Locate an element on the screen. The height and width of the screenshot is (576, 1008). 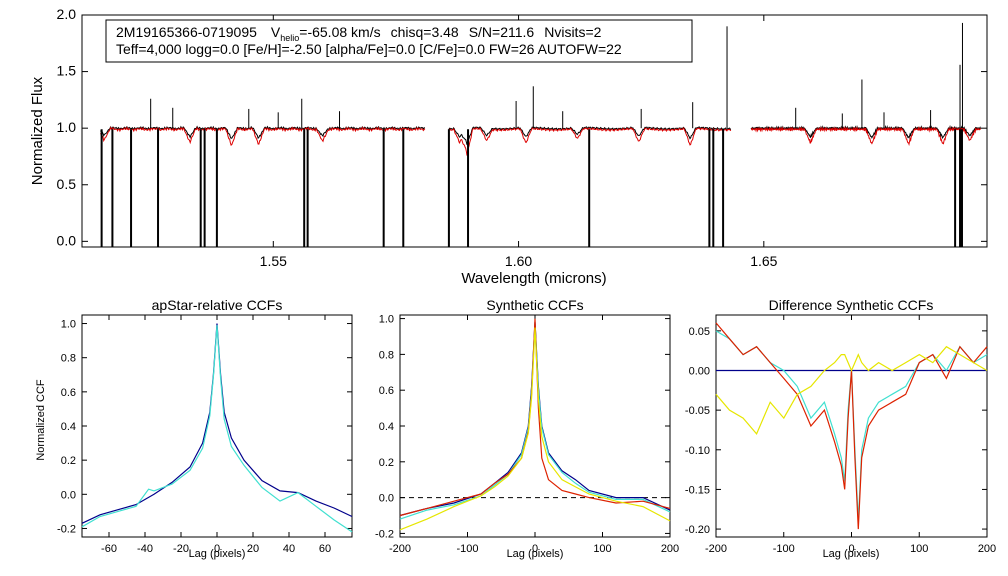
x-tick-label: -40 is located at coordinates (145, 549).